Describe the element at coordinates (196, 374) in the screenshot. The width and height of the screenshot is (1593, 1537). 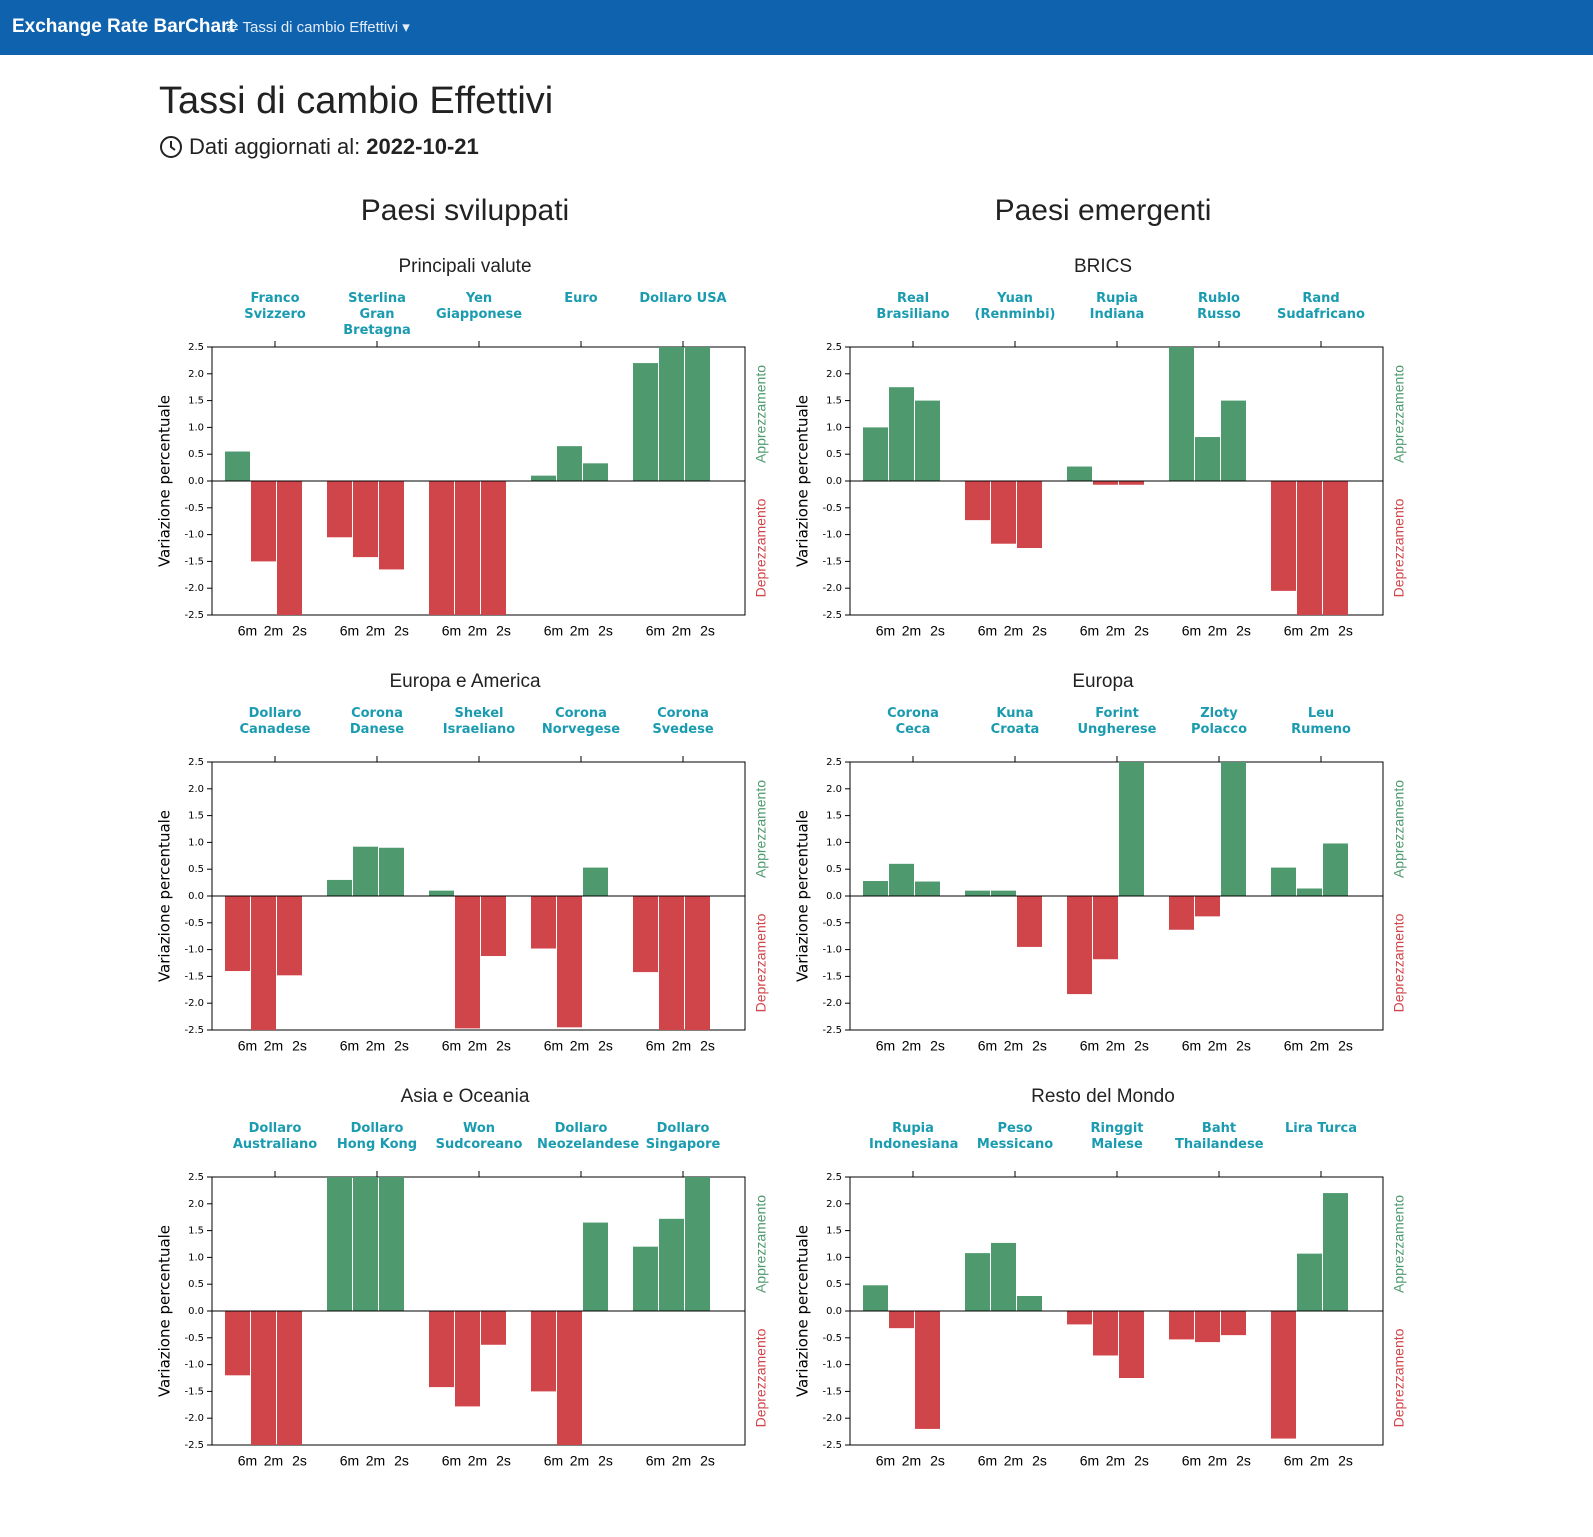
I see `y-tick-label: 2.0` at that location.